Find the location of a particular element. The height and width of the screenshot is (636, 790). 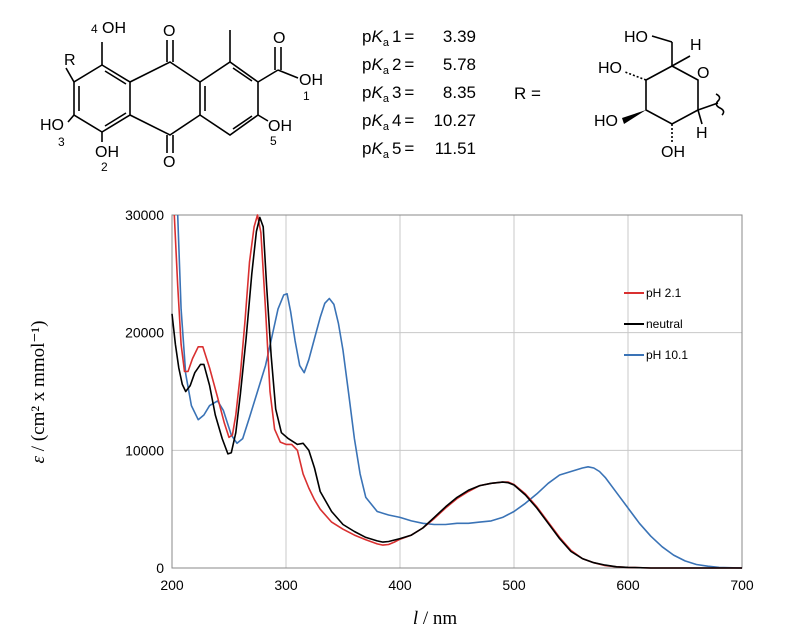

pka-row: pKa 5 = 11.51 is located at coordinates (419, 150).